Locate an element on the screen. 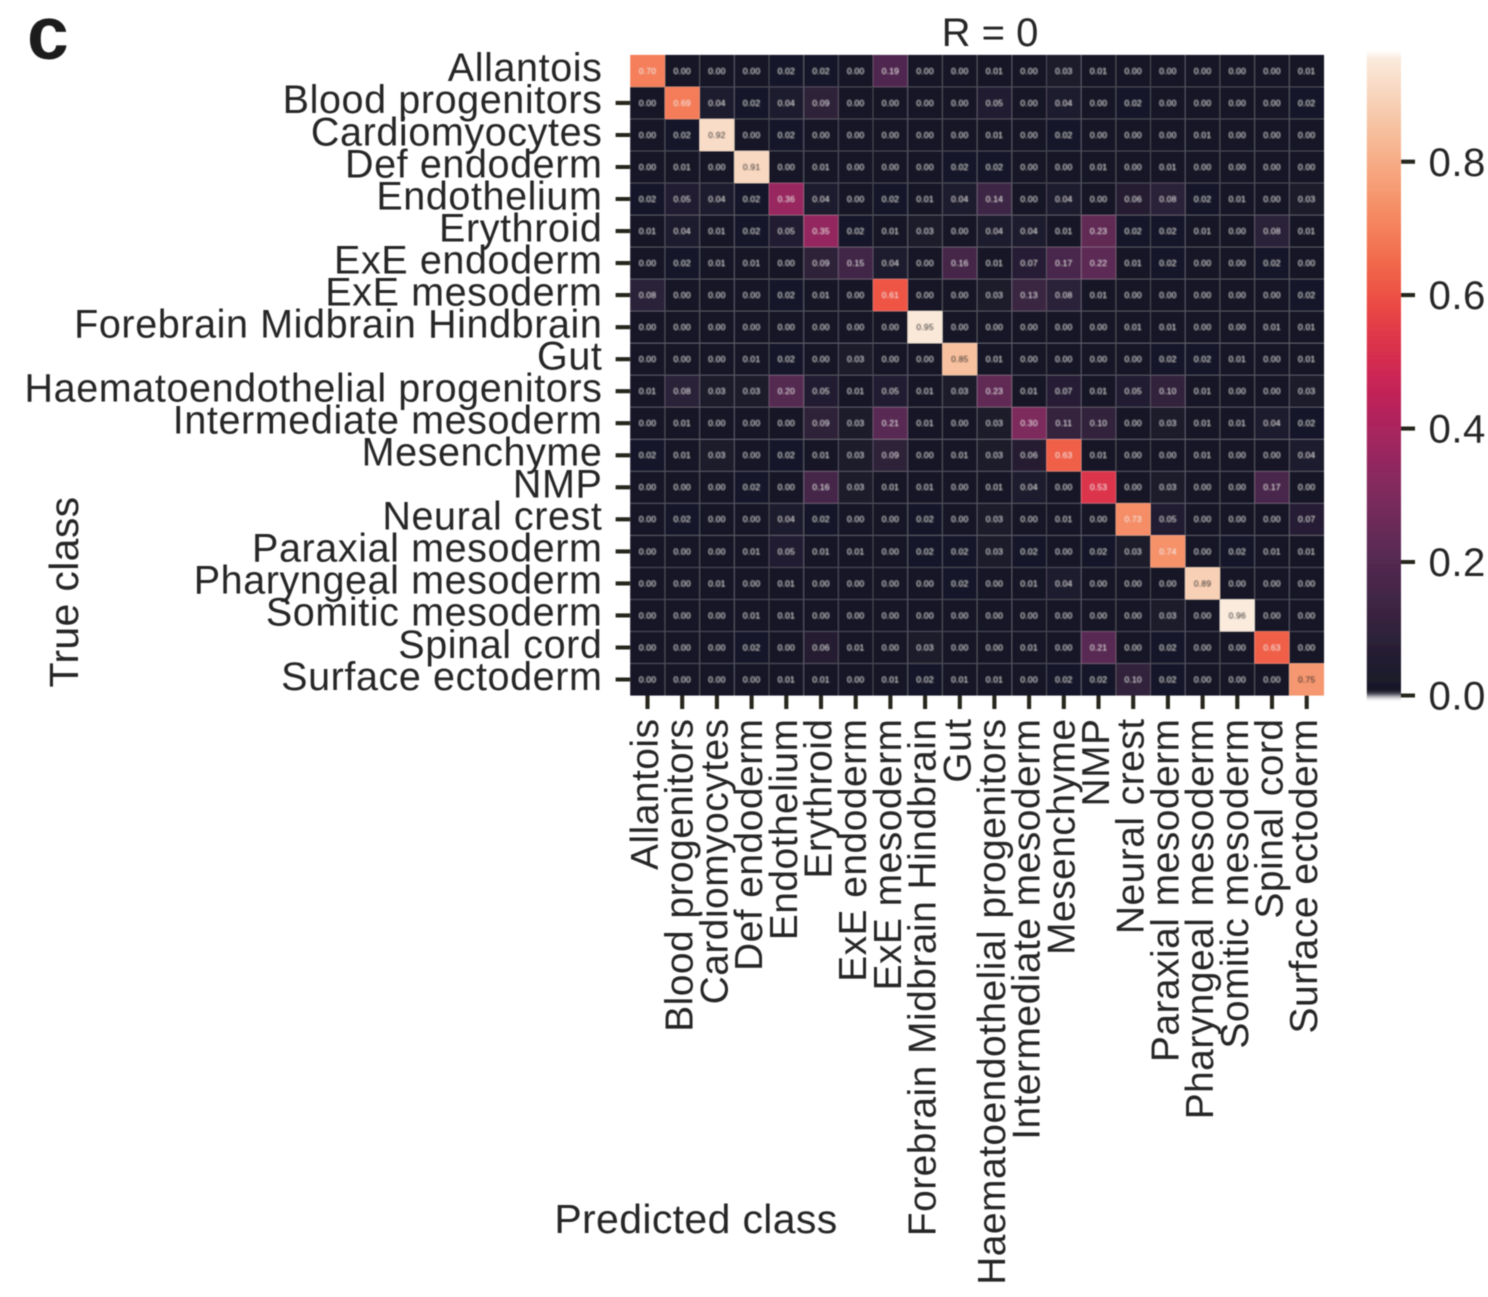 Image resolution: width=1488 pixels, height=1297 pixels. svg-text: 0.91 is located at coordinates (751, 167).